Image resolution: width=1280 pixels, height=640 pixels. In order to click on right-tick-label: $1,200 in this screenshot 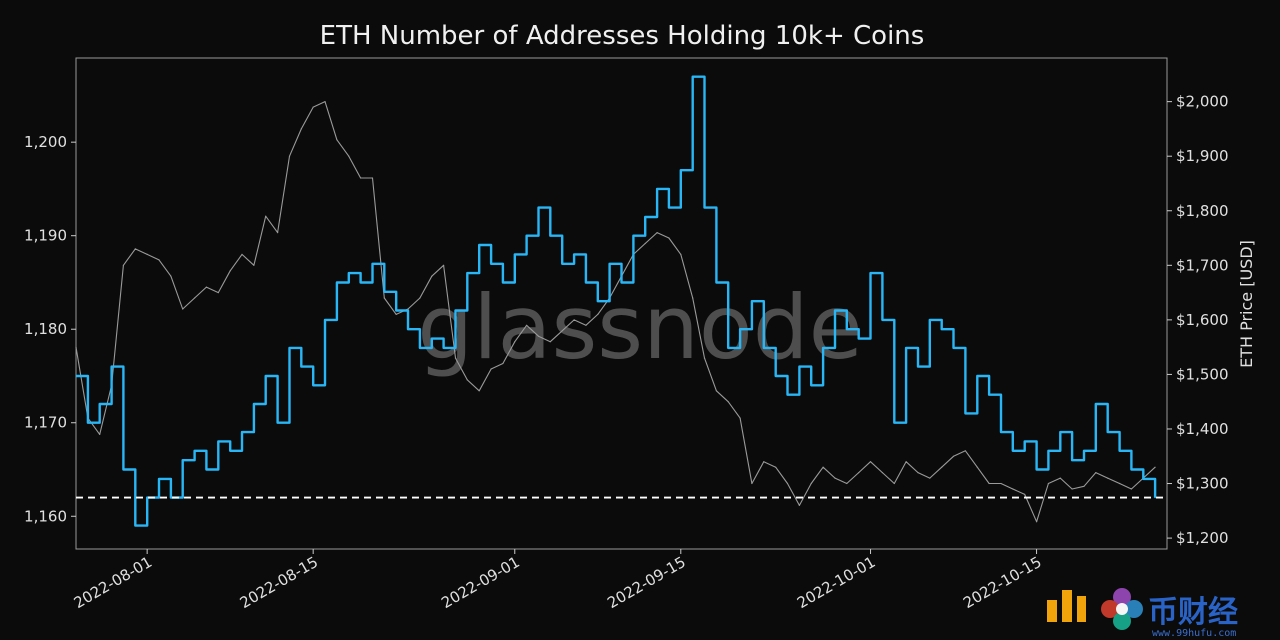, I will do `click(1202, 538)`.